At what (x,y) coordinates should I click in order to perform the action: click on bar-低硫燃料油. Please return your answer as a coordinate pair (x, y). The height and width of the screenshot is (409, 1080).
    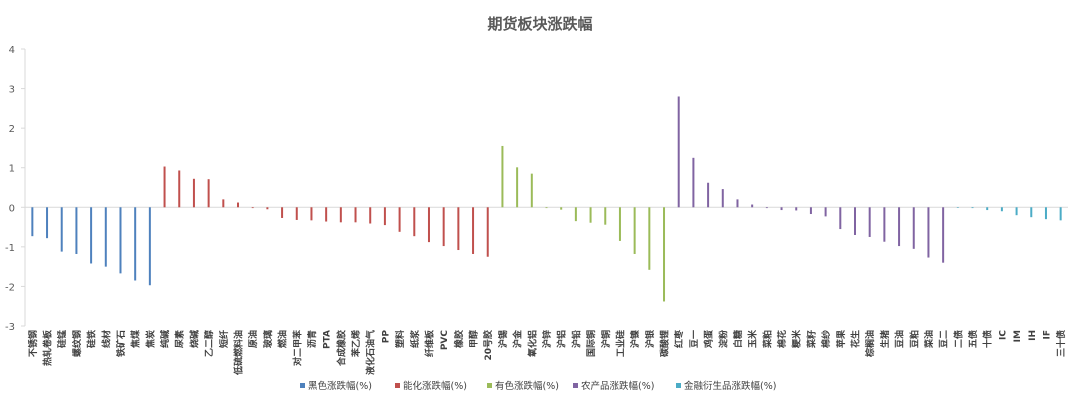
    Looking at the image, I should click on (238, 205).